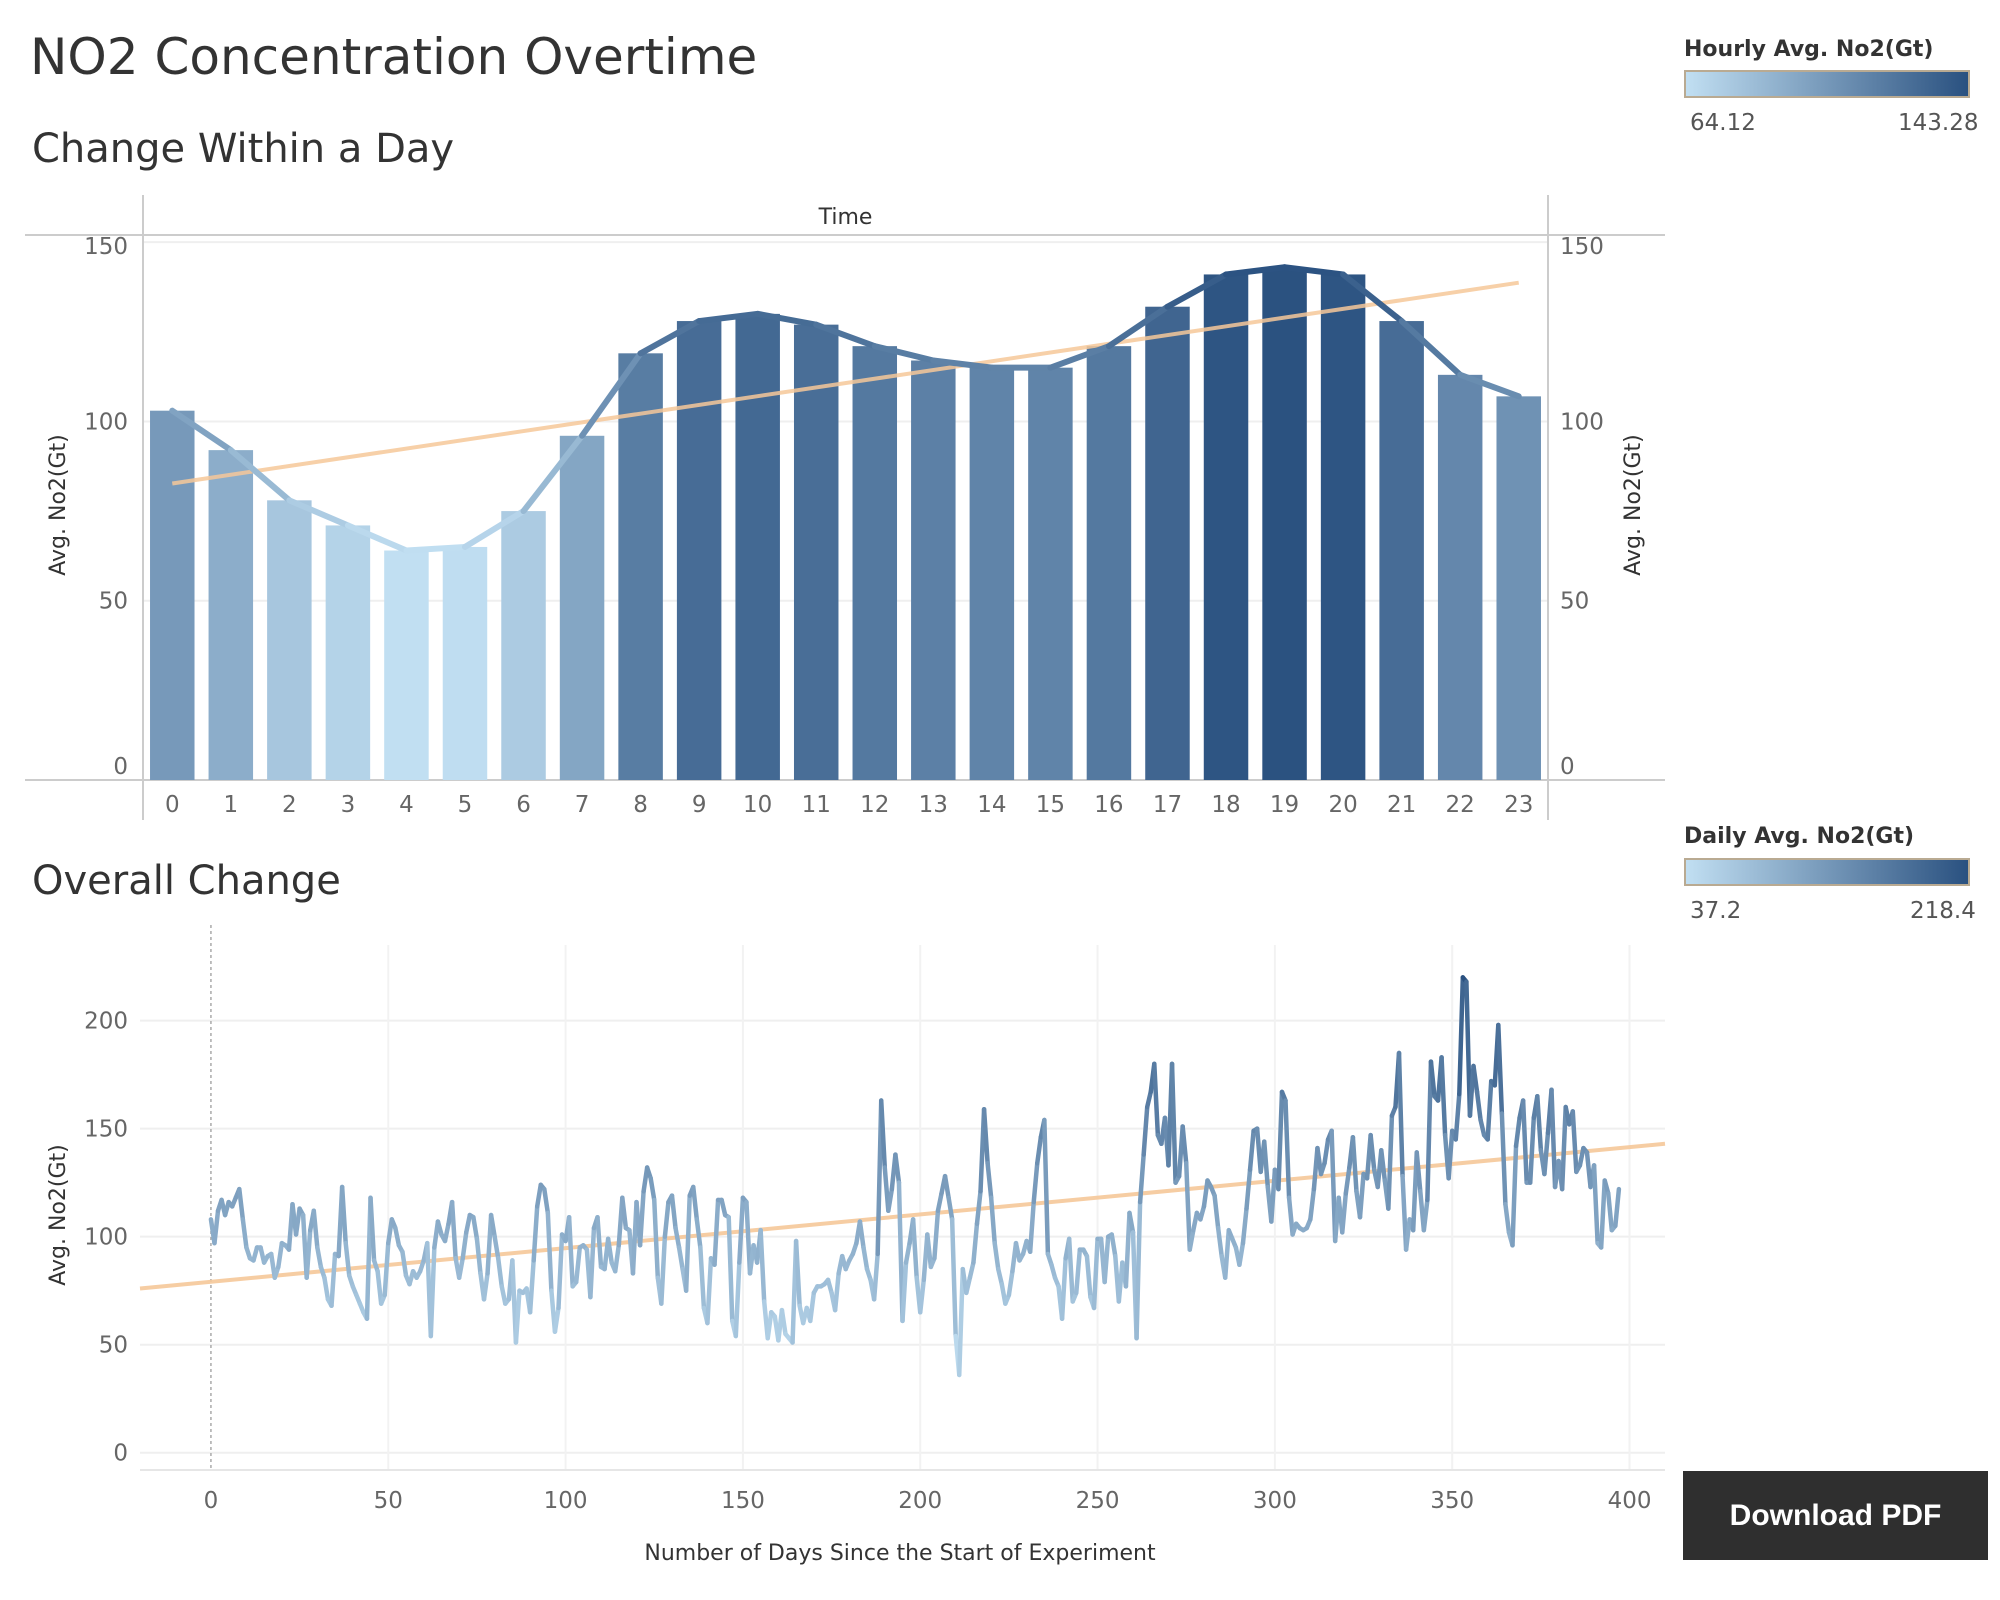  Describe the element at coordinates (902, 1216) in the screenshot. I see `trend-line` at that location.